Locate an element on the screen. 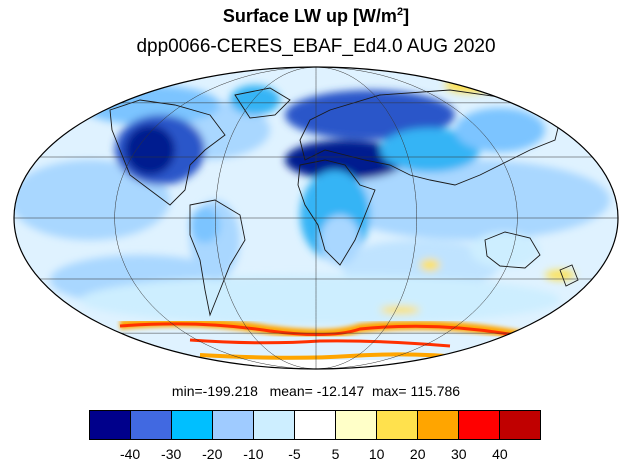 The height and width of the screenshot is (468, 632). colorbar-label: 20 is located at coordinates (417, 454).